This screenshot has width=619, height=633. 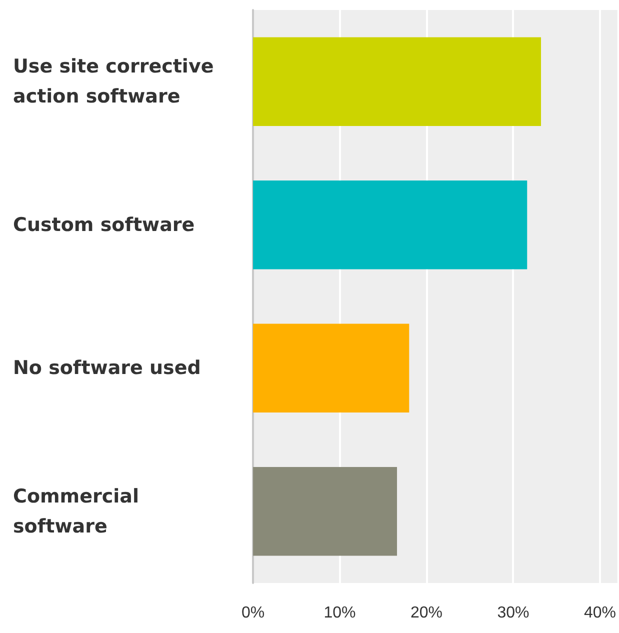 What do you see at coordinates (340, 613) in the screenshot?
I see `x-tick-label: 10%` at bounding box center [340, 613].